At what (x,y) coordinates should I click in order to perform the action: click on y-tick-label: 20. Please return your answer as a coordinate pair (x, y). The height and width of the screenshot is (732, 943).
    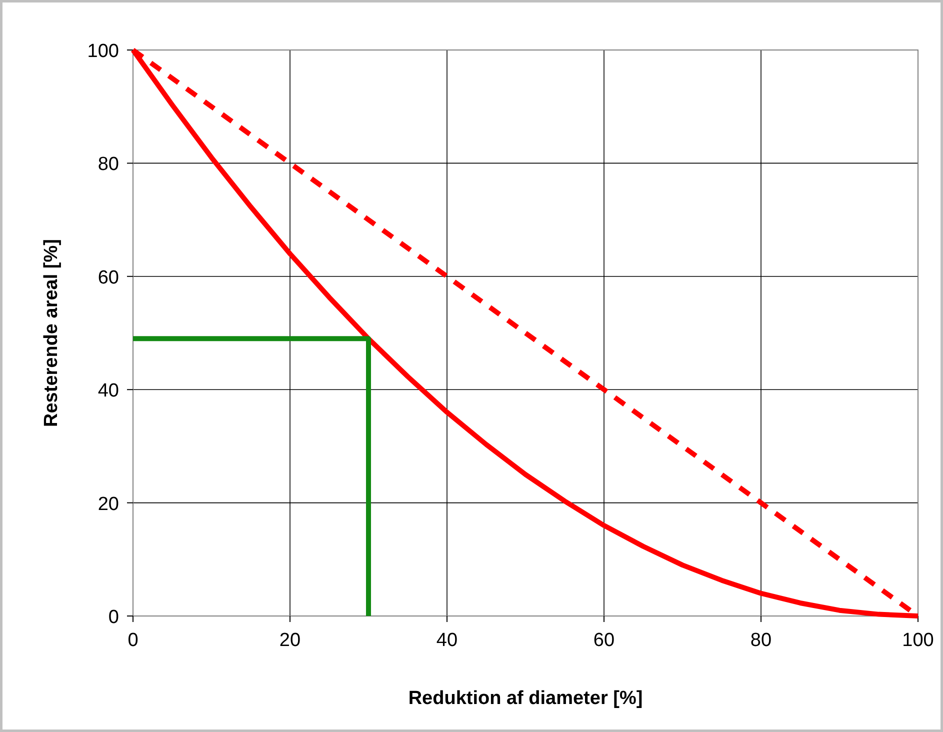
    Looking at the image, I should click on (108, 504).